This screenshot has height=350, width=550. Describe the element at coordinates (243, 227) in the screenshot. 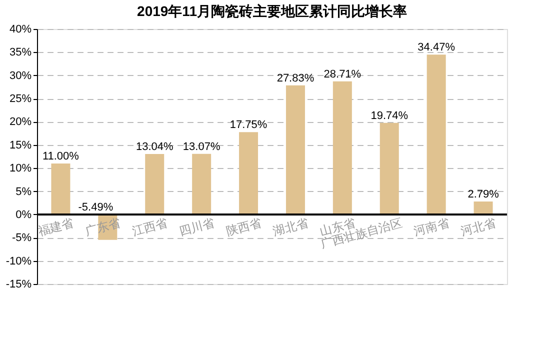

I see `x-tick-label: 陕西省` at that location.